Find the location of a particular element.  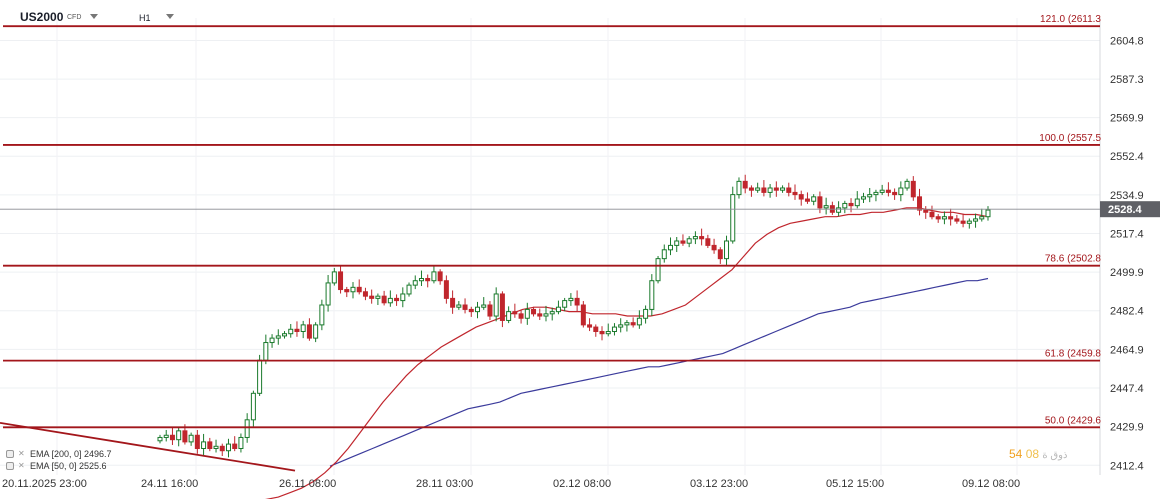

price-tick-label: 2604.8 is located at coordinates (1127, 42).